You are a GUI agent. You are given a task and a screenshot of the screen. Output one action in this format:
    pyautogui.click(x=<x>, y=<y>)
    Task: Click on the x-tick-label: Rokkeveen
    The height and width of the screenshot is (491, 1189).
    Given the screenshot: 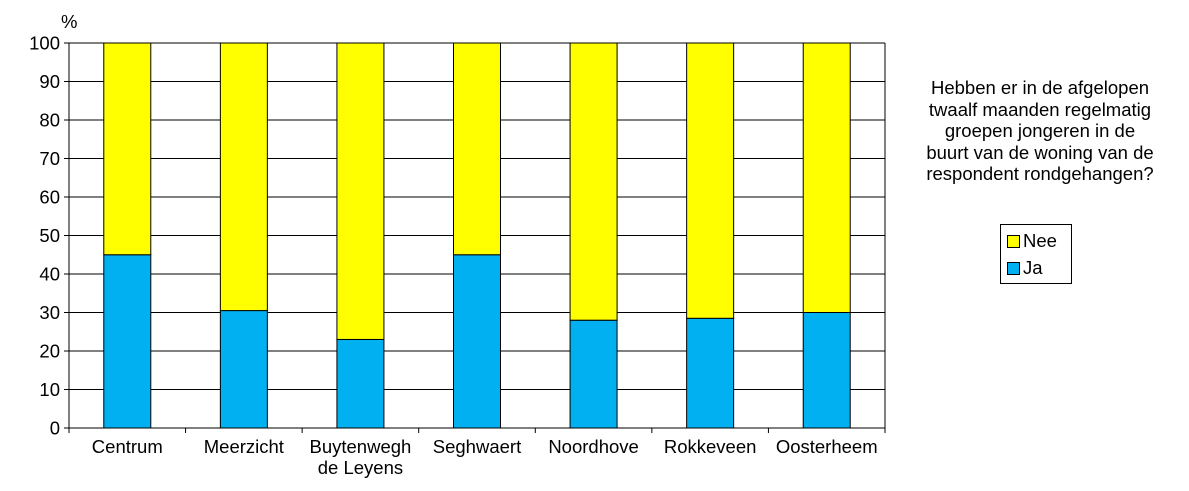 What is the action you would take?
    pyautogui.click(x=710, y=446)
    